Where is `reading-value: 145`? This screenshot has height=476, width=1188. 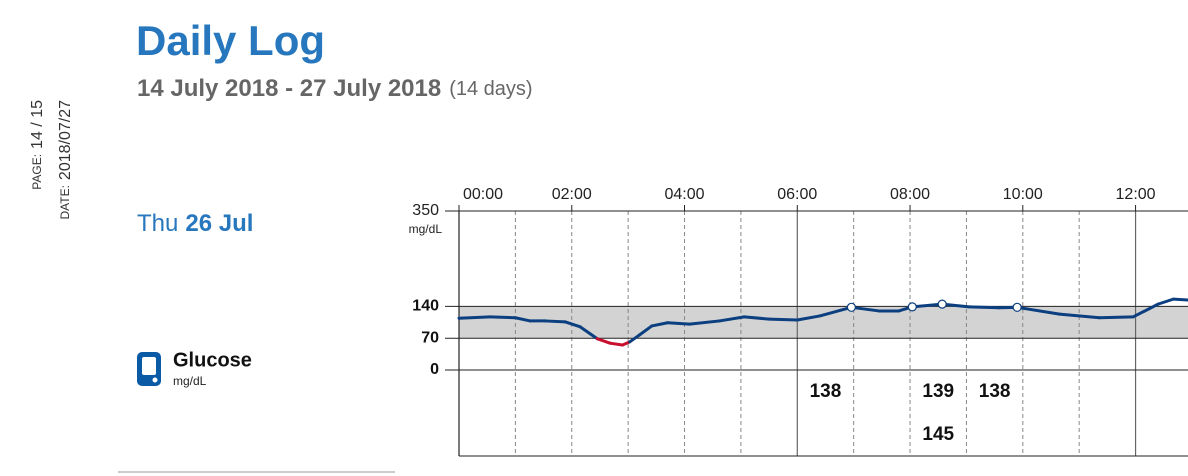 reading-value: 145 is located at coordinates (938, 434).